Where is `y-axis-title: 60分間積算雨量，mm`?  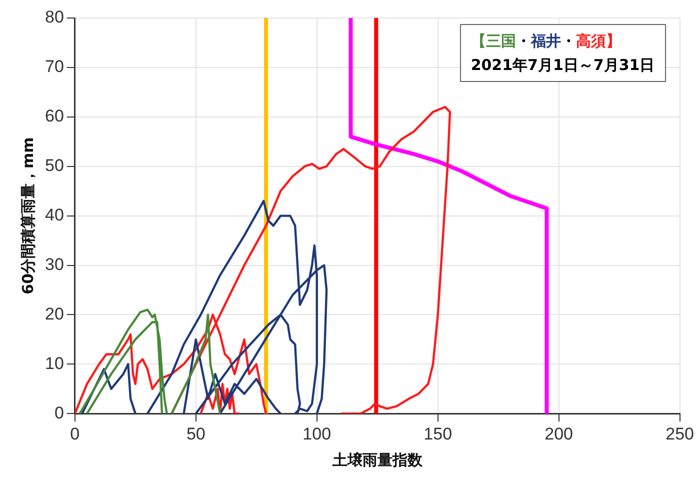 y-axis-title: 60分間積算雨量，mm is located at coordinates (27, 215).